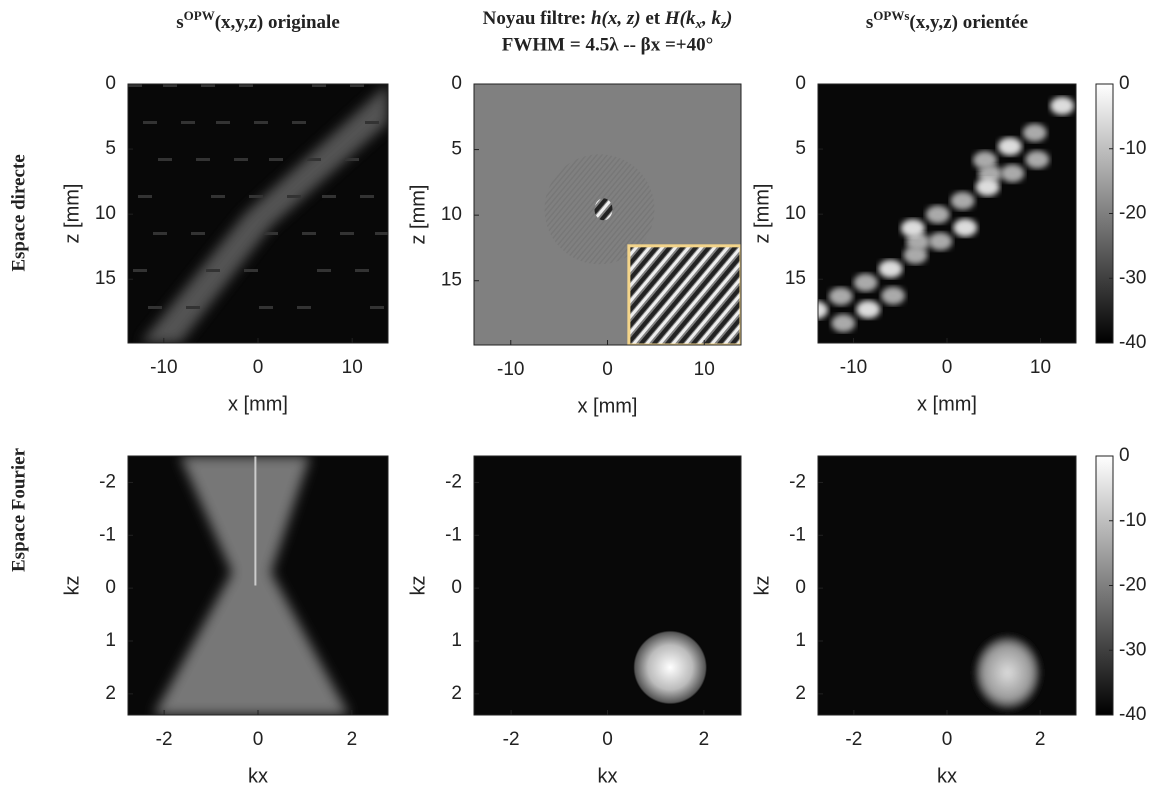 This screenshot has width=1163, height=792. What do you see at coordinates (1124, 455) in the screenshot?
I see `colorbar-tick-label: 0` at bounding box center [1124, 455].